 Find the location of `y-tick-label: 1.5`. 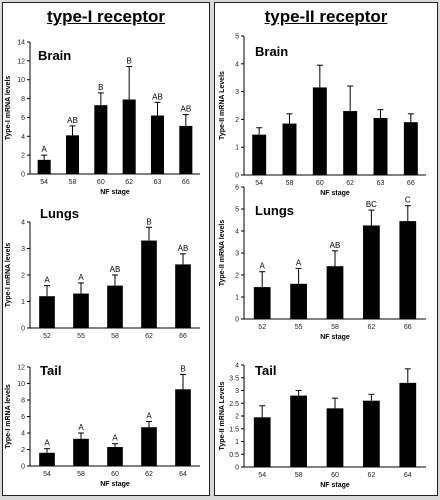

y-tick-label: 1.5 is located at coordinates (234, 429).